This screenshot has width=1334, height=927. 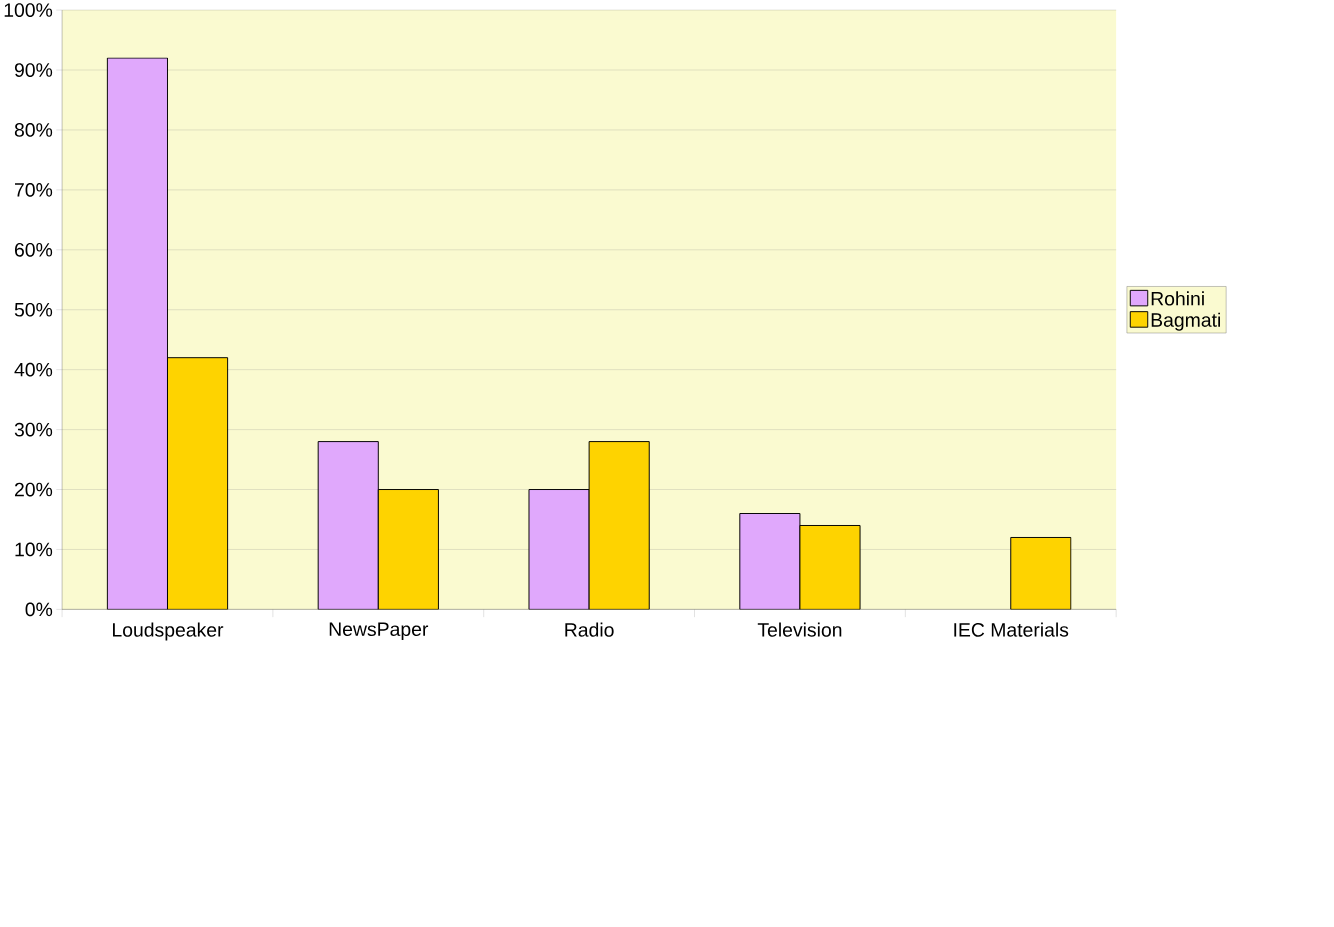 What do you see at coordinates (1011, 629) in the screenshot?
I see `x-tick-label: IEC Materials` at bounding box center [1011, 629].